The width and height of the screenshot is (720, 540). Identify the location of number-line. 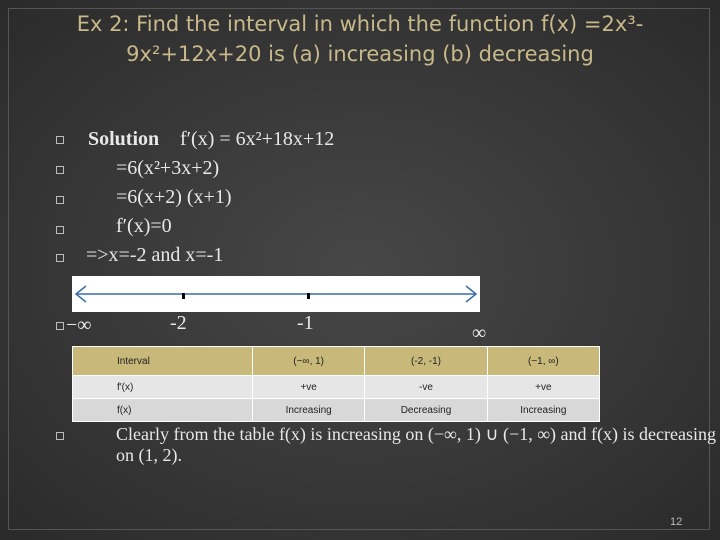
(276, 294).